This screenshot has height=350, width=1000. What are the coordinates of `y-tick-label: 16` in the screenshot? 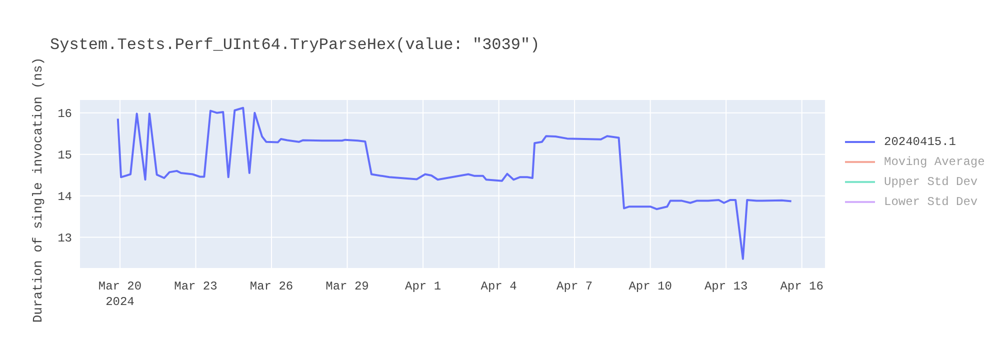 It's located at (65, 114).